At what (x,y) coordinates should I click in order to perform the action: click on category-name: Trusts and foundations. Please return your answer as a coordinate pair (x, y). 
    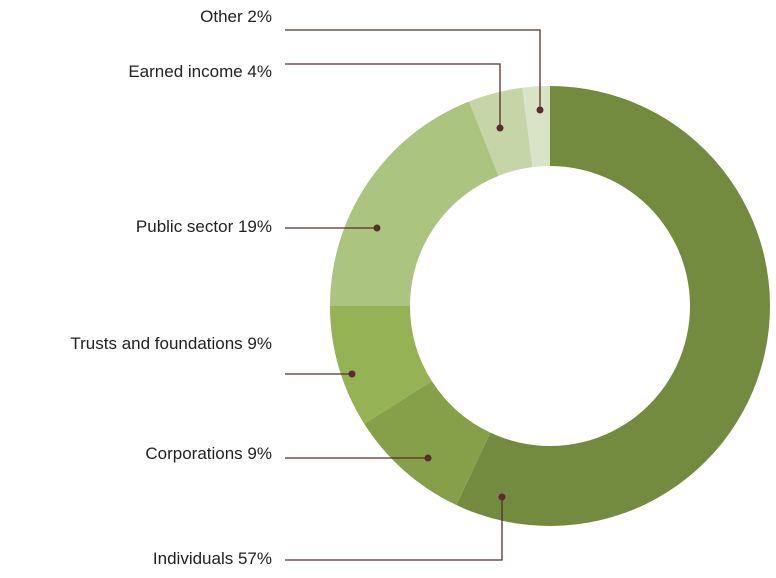
    Looking at the image, I should click on (156, 343).